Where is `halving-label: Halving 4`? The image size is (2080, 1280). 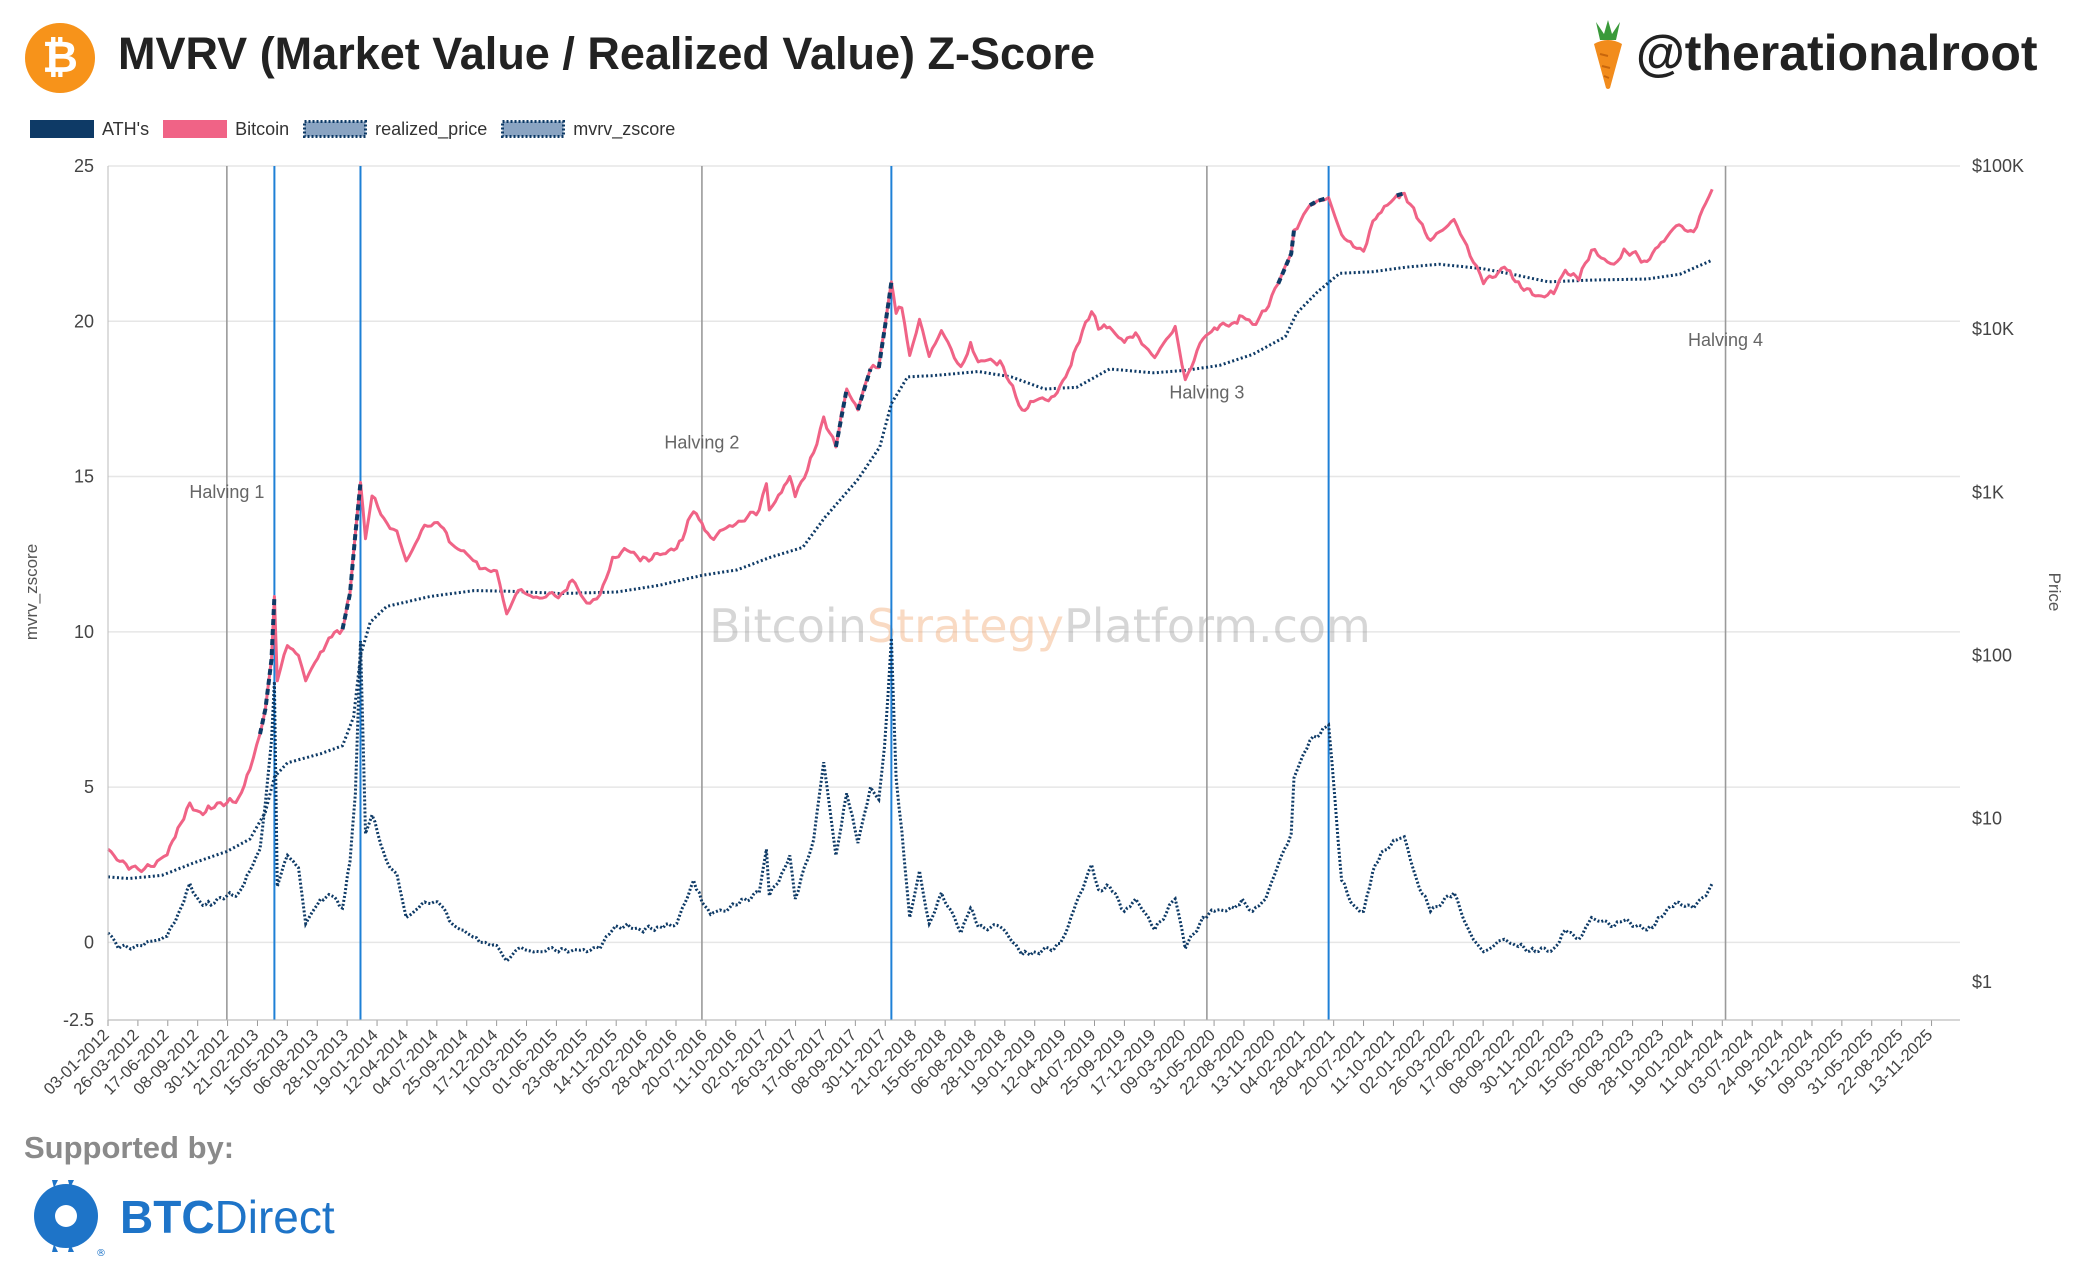 halving-label: Halving 4 is located at coordinates (1725, 340).